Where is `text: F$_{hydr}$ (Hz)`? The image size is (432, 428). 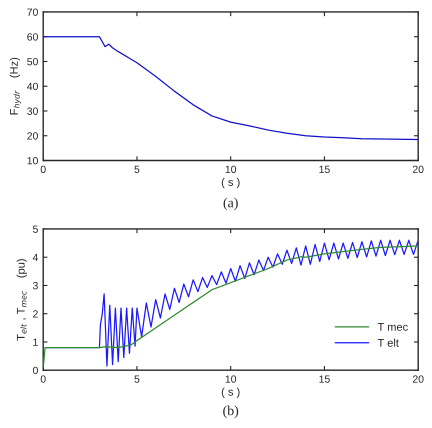 text: F$_{hydr}$ (Hz) is located at coordinates (16, 86).